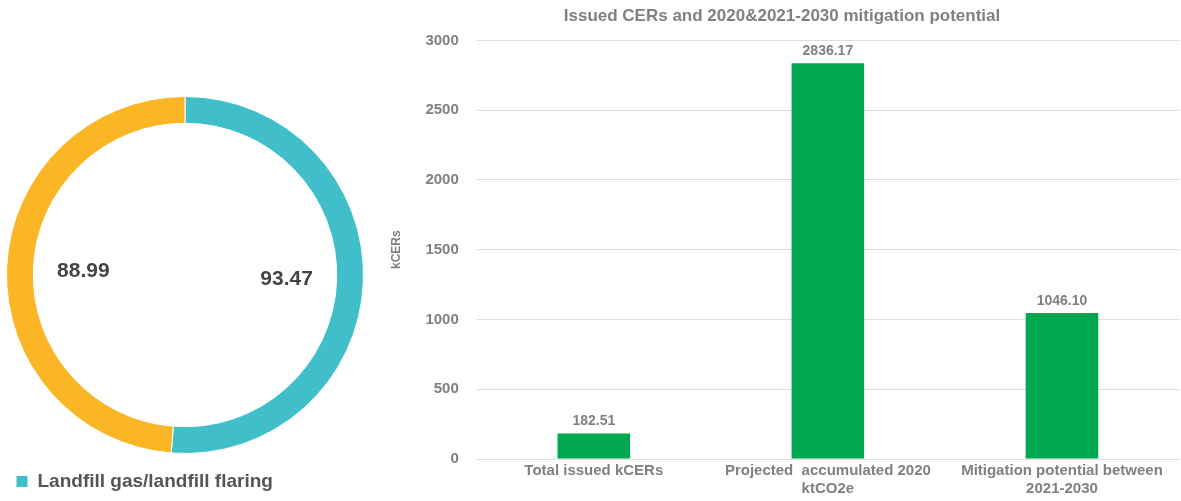  Describe the element at coordinates (155, 480) in the screenshot. I see `legend-label: Landfill gas/landfill flaring` at that location.